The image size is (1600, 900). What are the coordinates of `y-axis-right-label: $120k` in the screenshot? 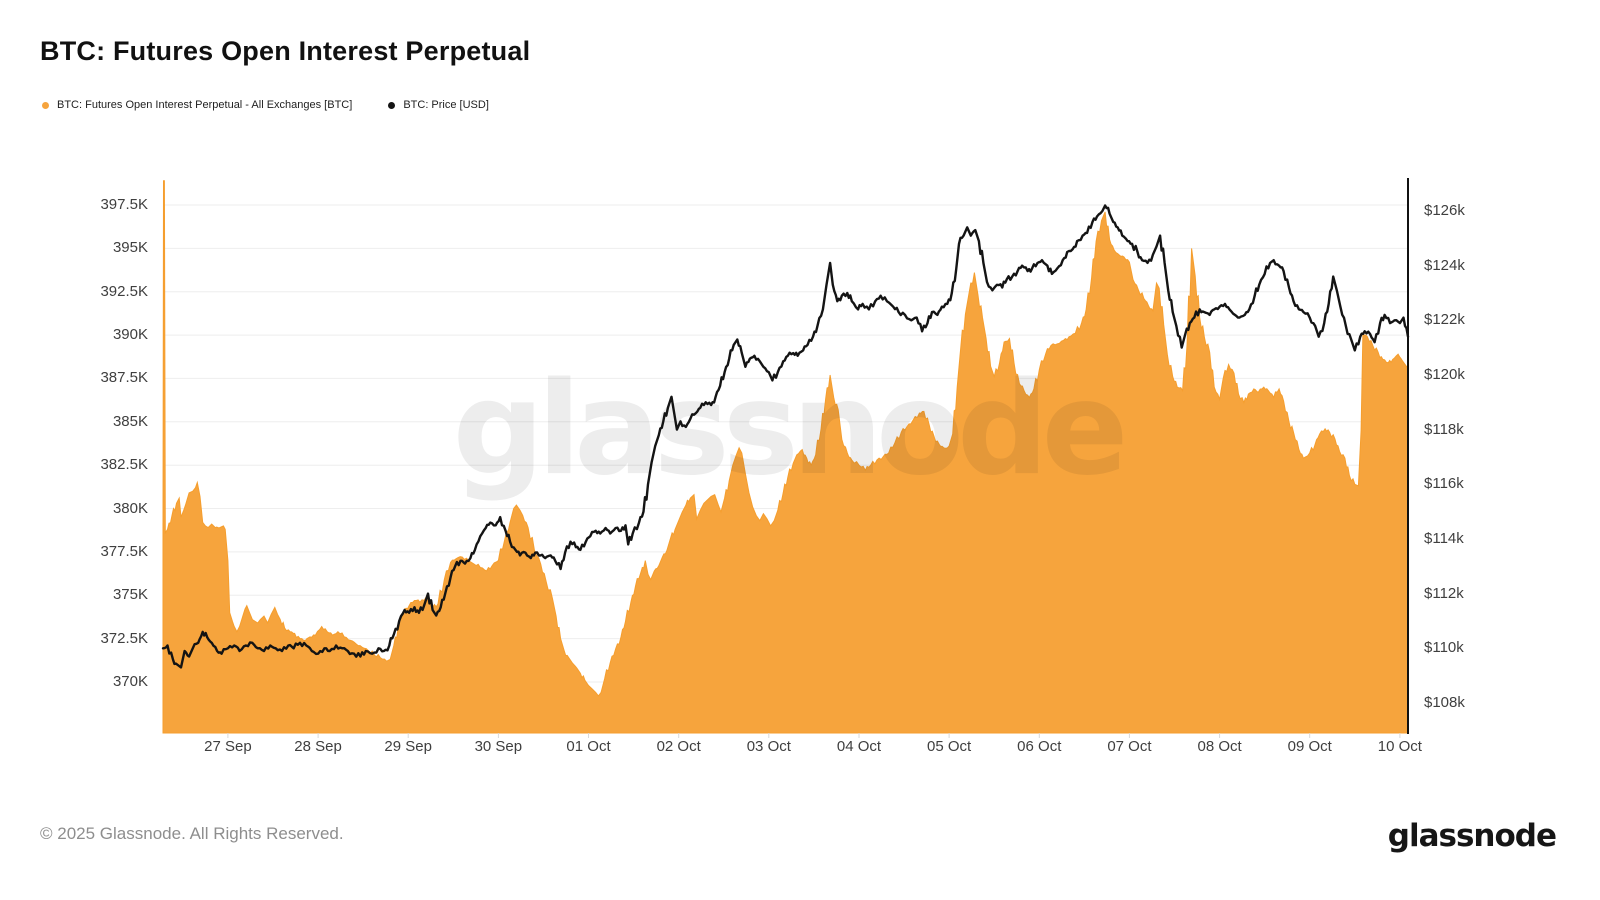 It's located at (1444, 374).